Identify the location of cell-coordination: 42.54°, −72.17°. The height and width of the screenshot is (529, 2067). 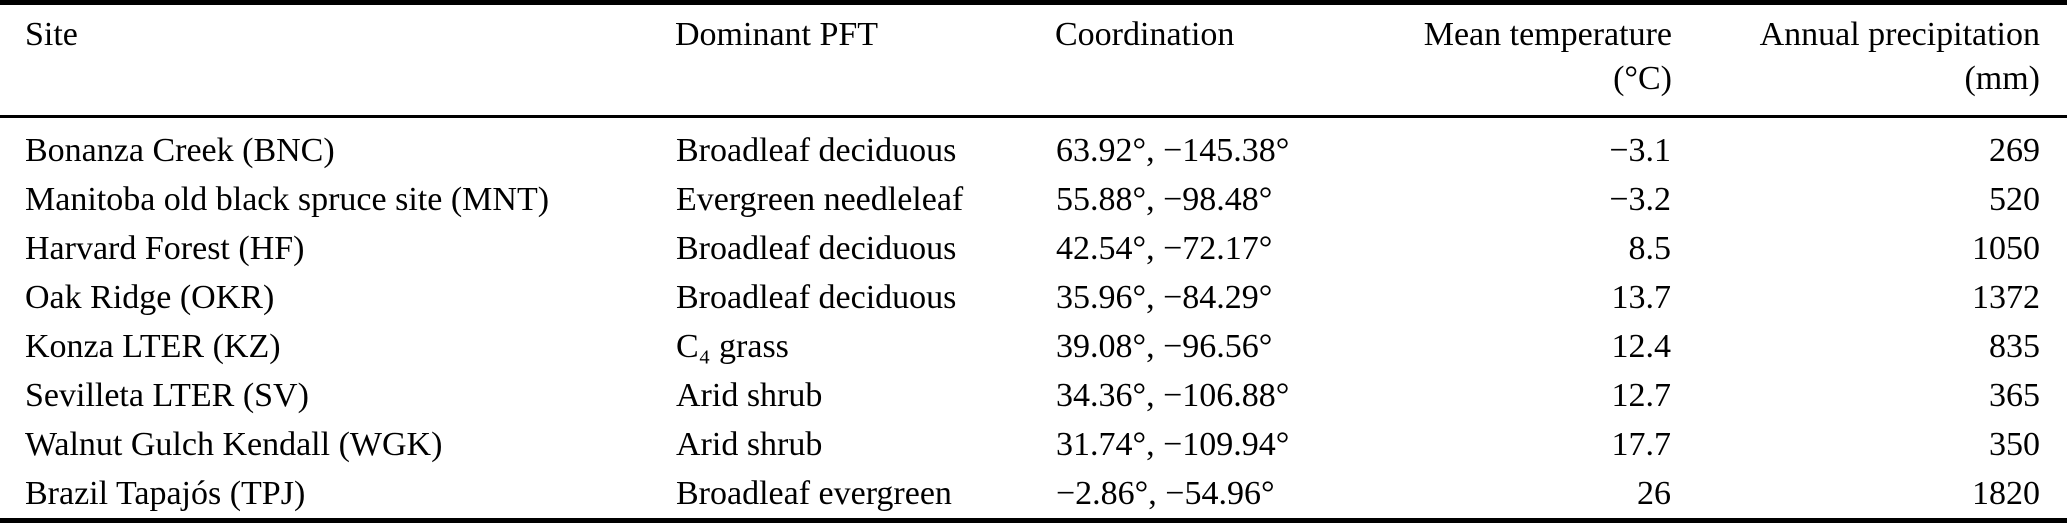
(1164, 248).